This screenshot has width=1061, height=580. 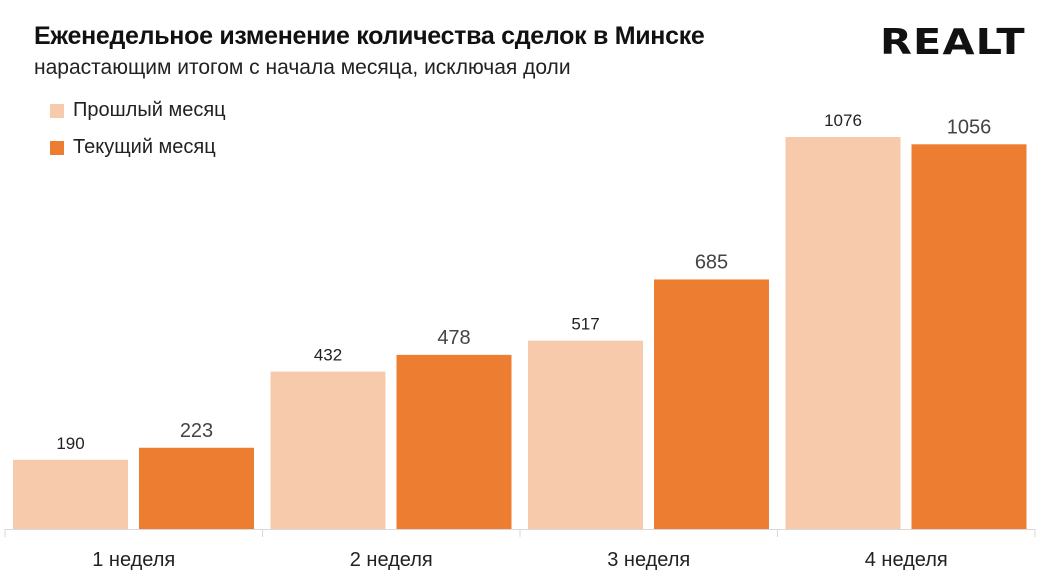 I want to click on legend-item-previous: Прошлый месяц, so click(x=138, y=110).